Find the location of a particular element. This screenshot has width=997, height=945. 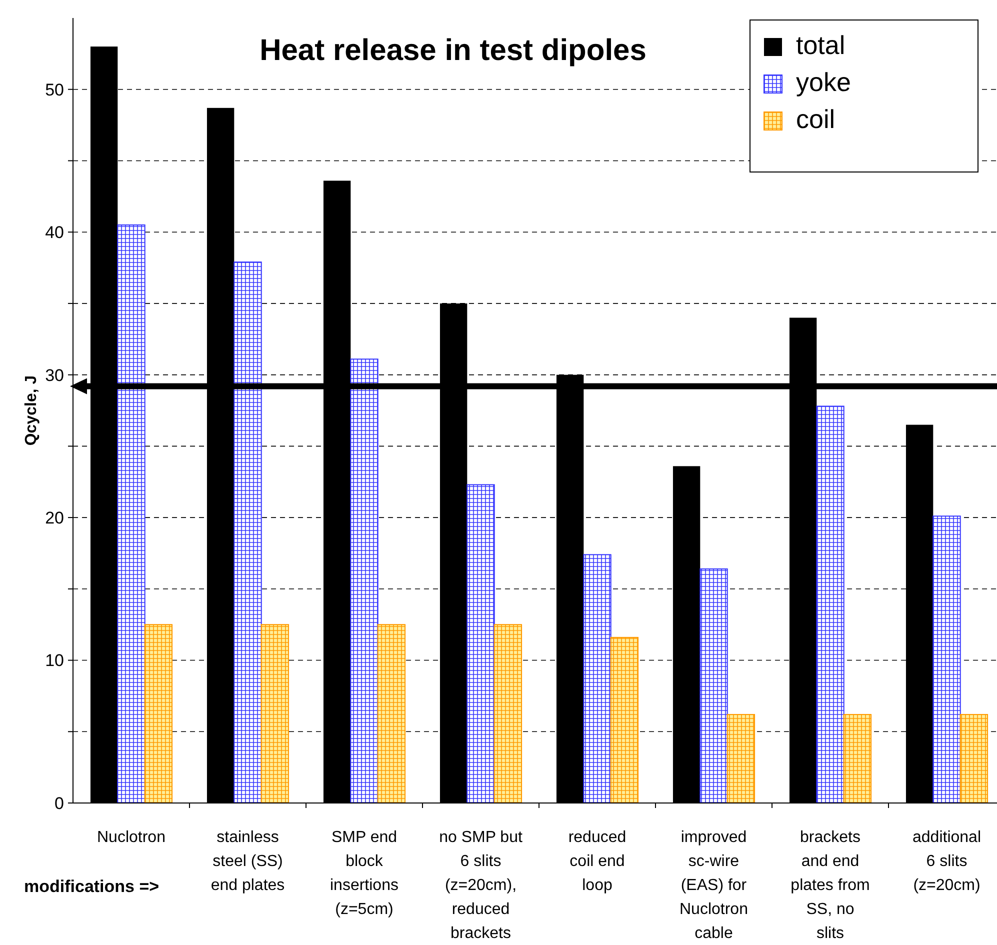

x-tick-label: no SMP but 6 slits (z=20cm), reduced brackets is located at coordinates (481, 885).